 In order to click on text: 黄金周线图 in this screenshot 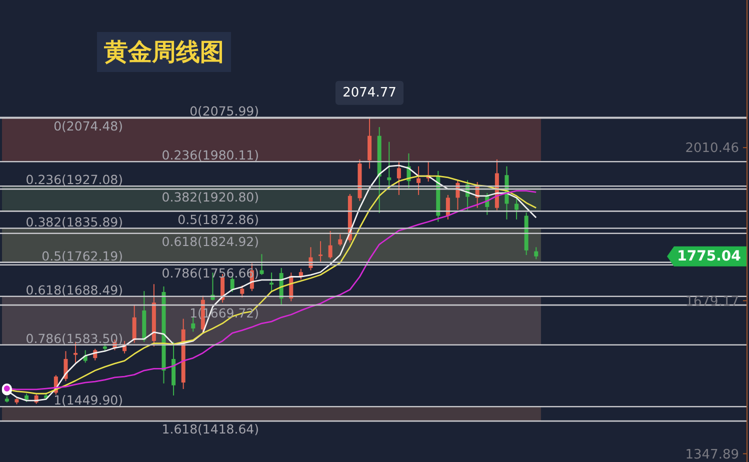, I will do `click(164, 52)`.